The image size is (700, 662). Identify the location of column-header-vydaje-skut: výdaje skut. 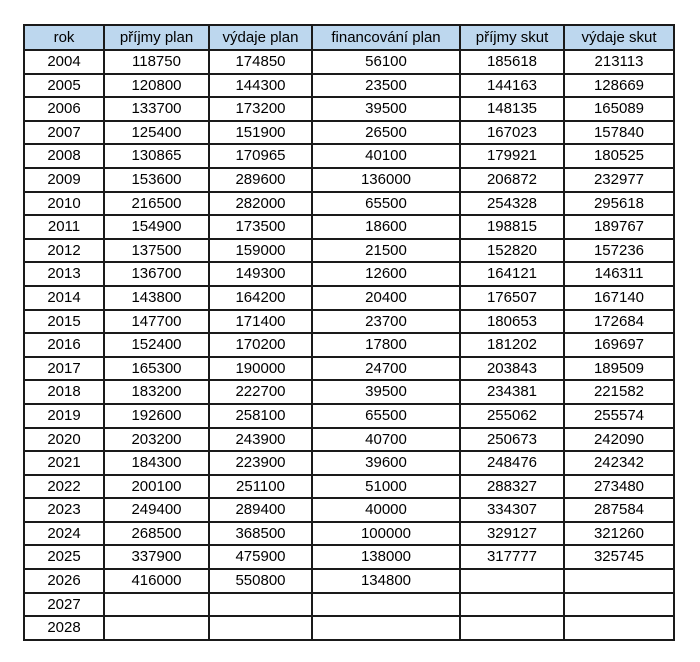
(619, 37).